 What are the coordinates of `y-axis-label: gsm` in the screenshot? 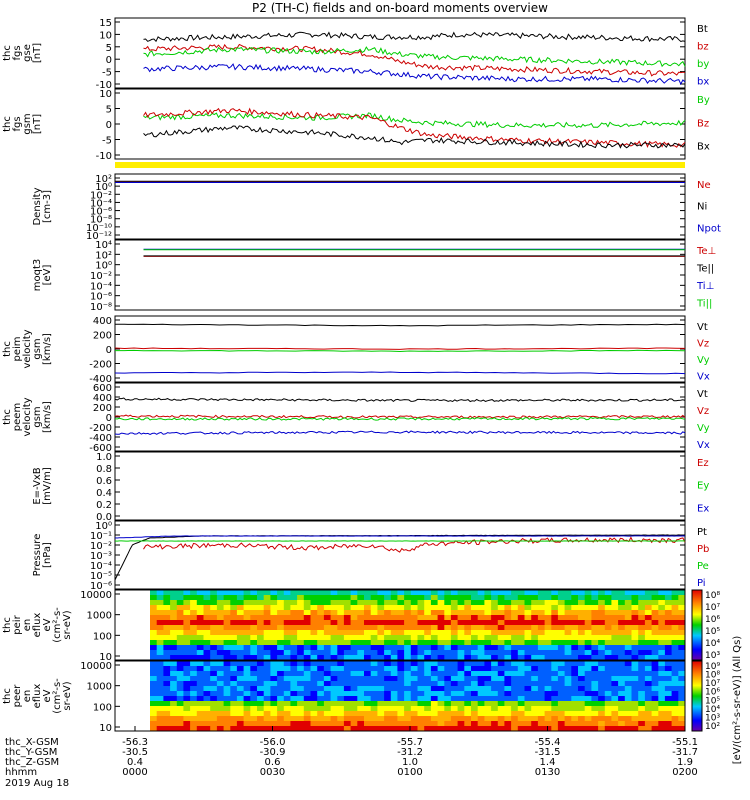 It's located at (27, 123).